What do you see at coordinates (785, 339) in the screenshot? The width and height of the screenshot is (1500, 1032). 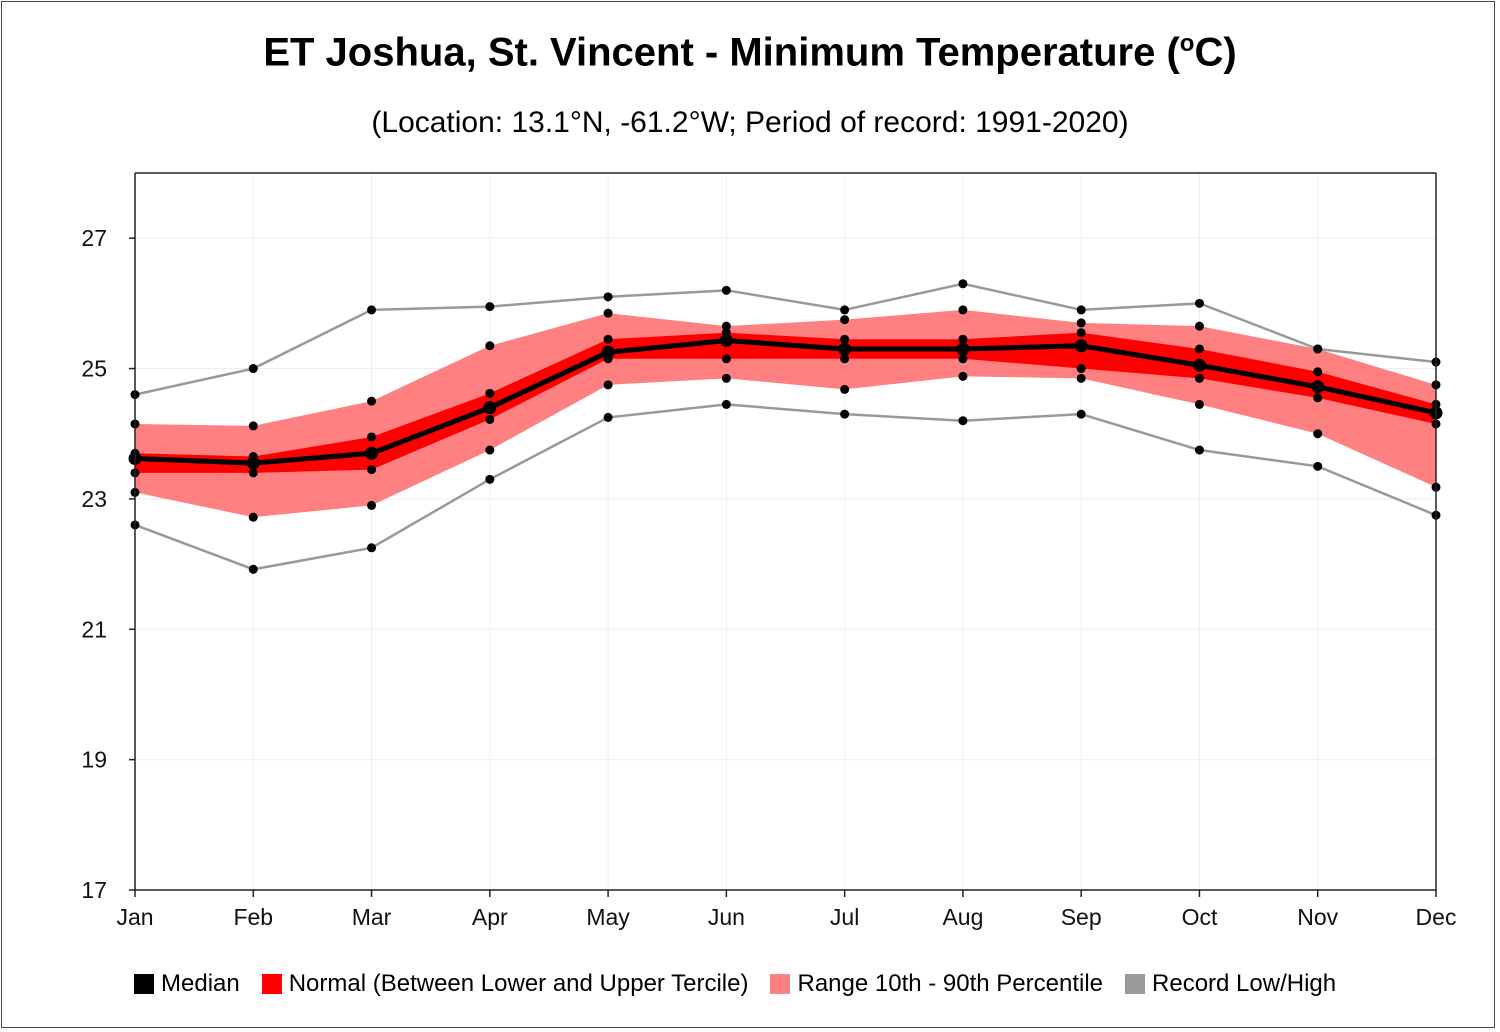 I see `record-high-line` at bounding box center [785, 339].